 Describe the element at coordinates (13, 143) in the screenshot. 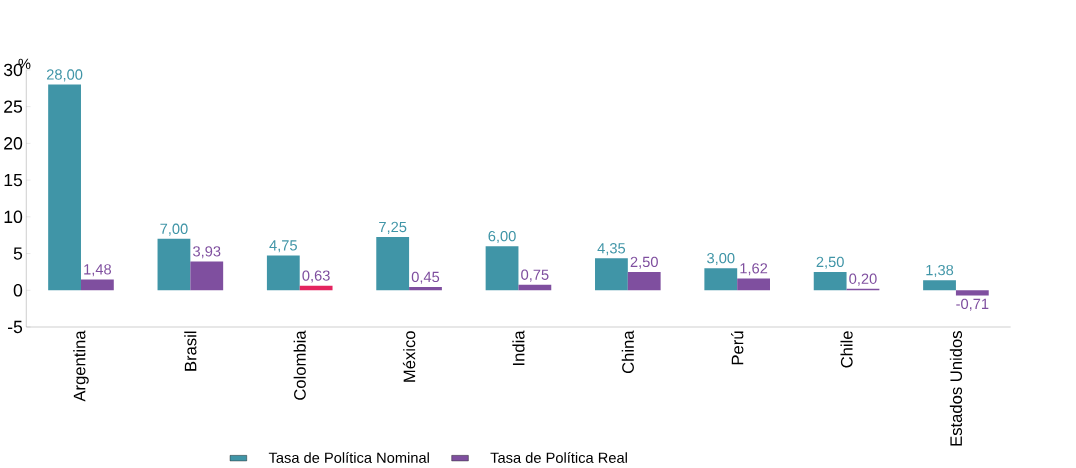

I see `y-tick-label: 20` at that location.